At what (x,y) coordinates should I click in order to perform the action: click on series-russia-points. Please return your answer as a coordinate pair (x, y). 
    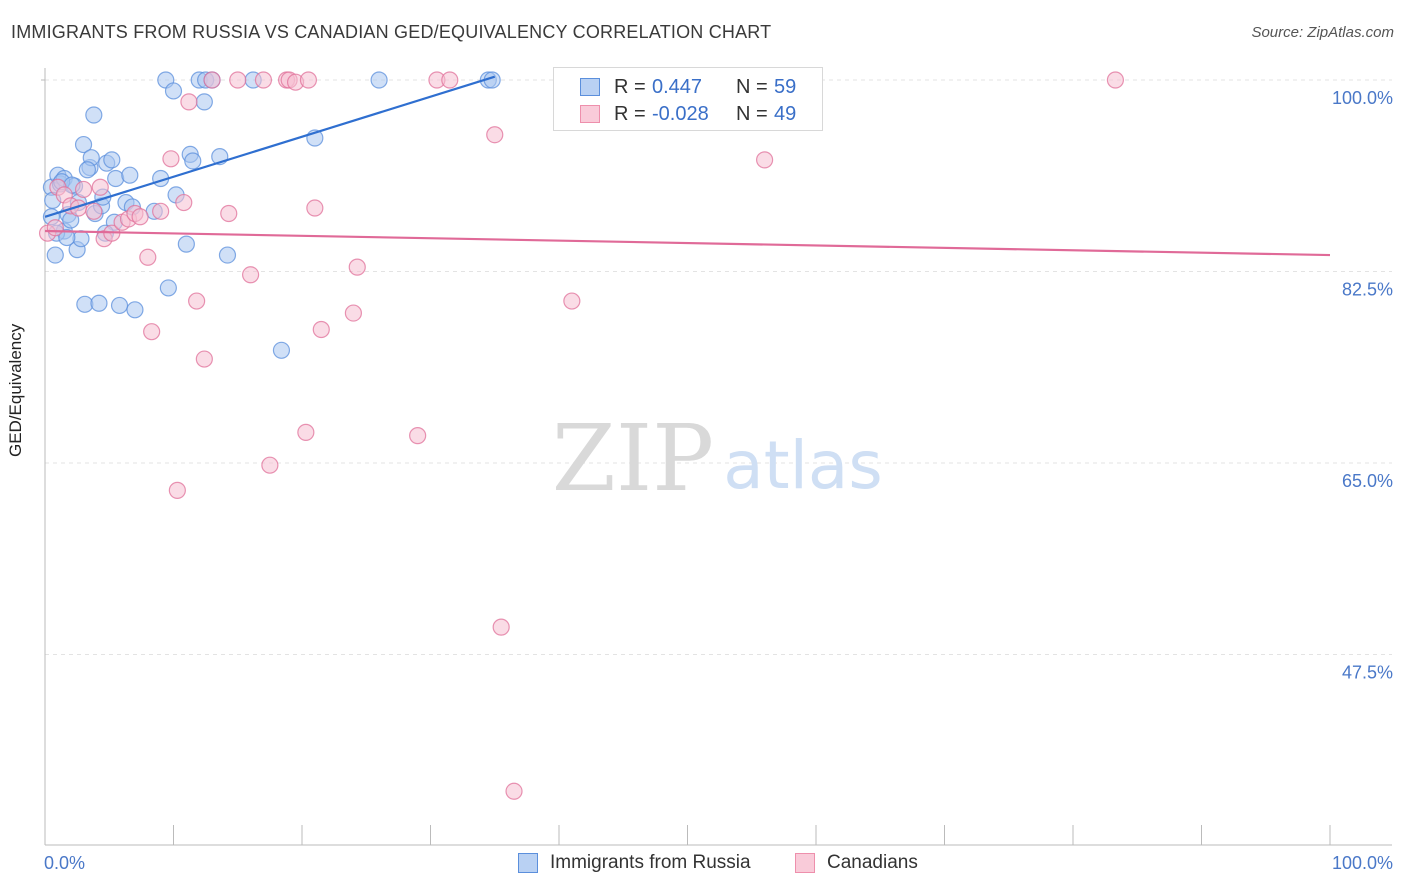
    Looking at the image, I should click on (271, 215).